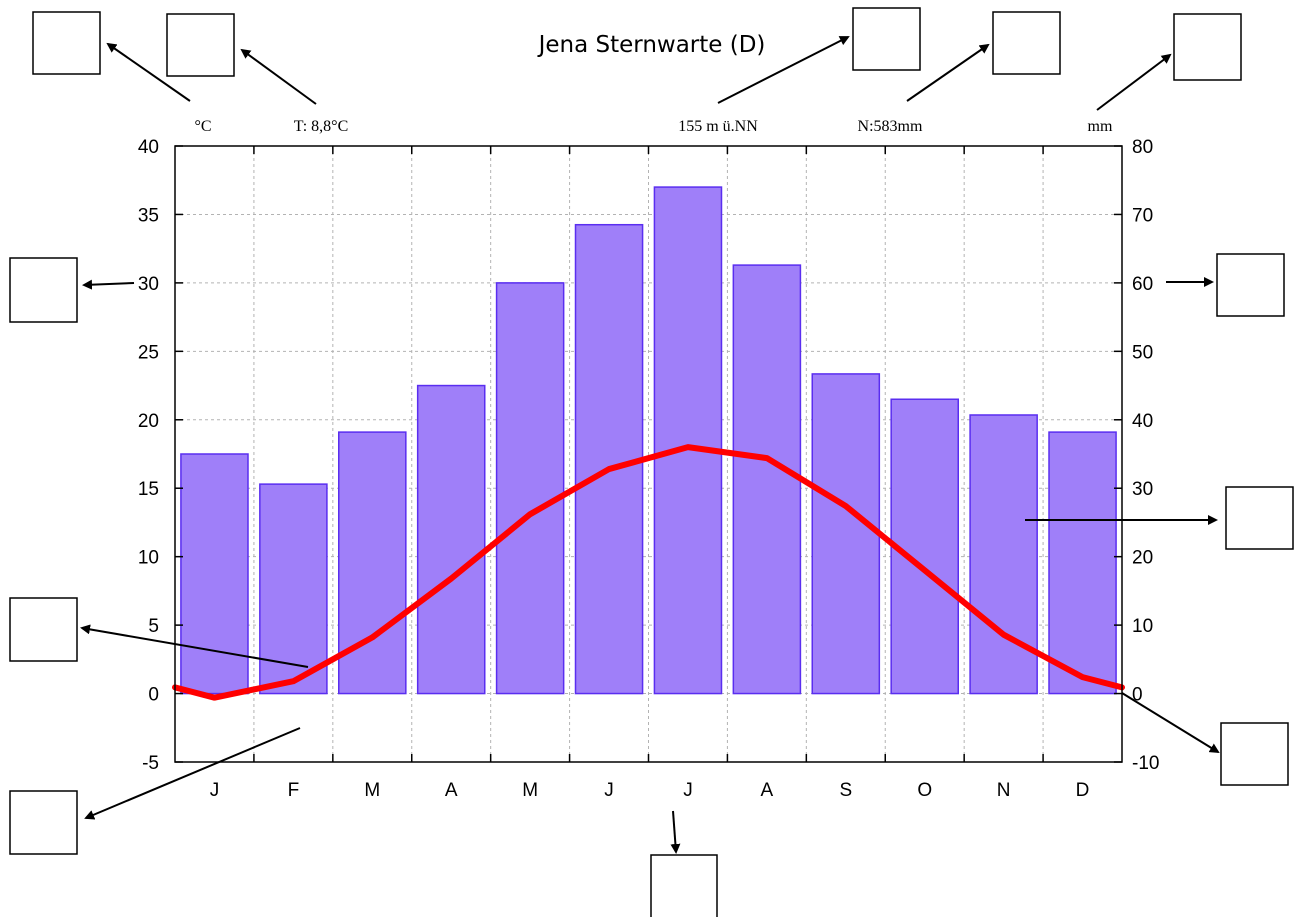 This screenshot has width=1298, height=917. I want to click on left-unit-label: °C, so click(202, 126).